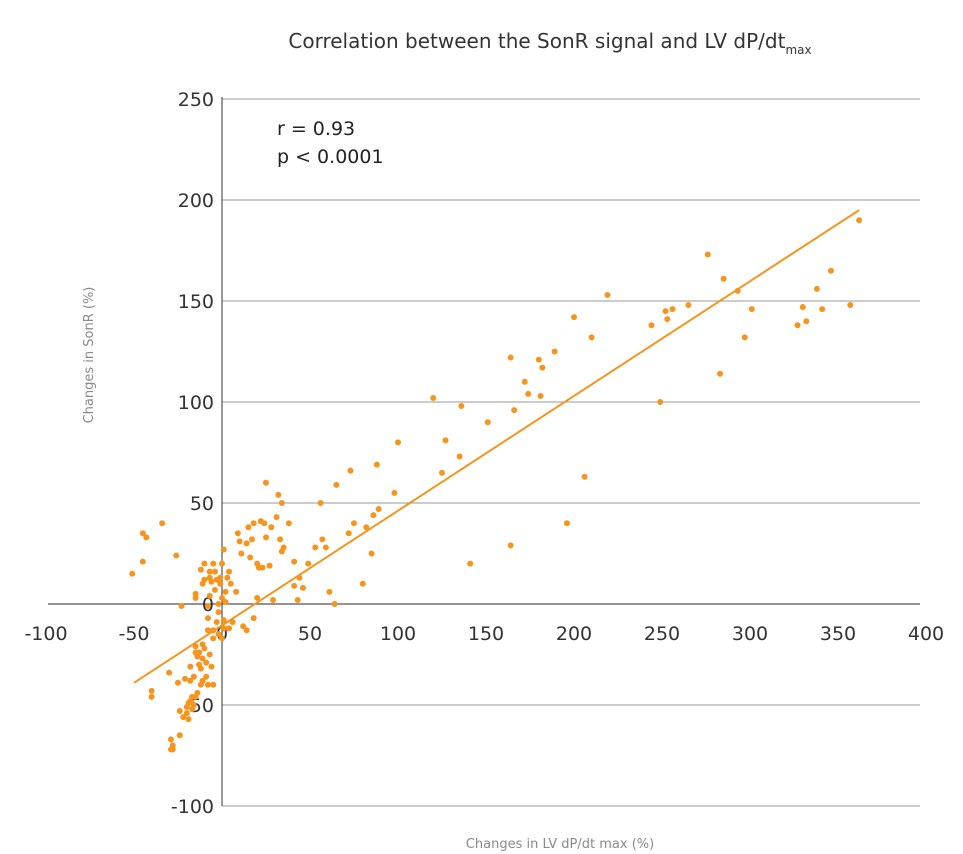 The image size is (963, 854). I want to click on x-tick-label: 350, so click(838, 634).